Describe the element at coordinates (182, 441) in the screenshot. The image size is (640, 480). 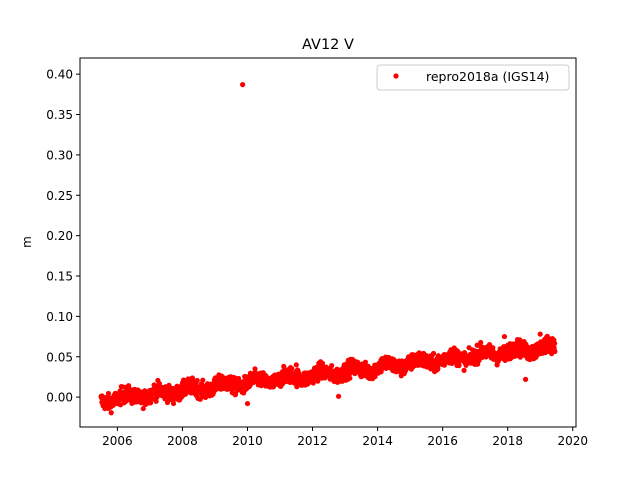
I see `x-tick-label: 2008` at that location.